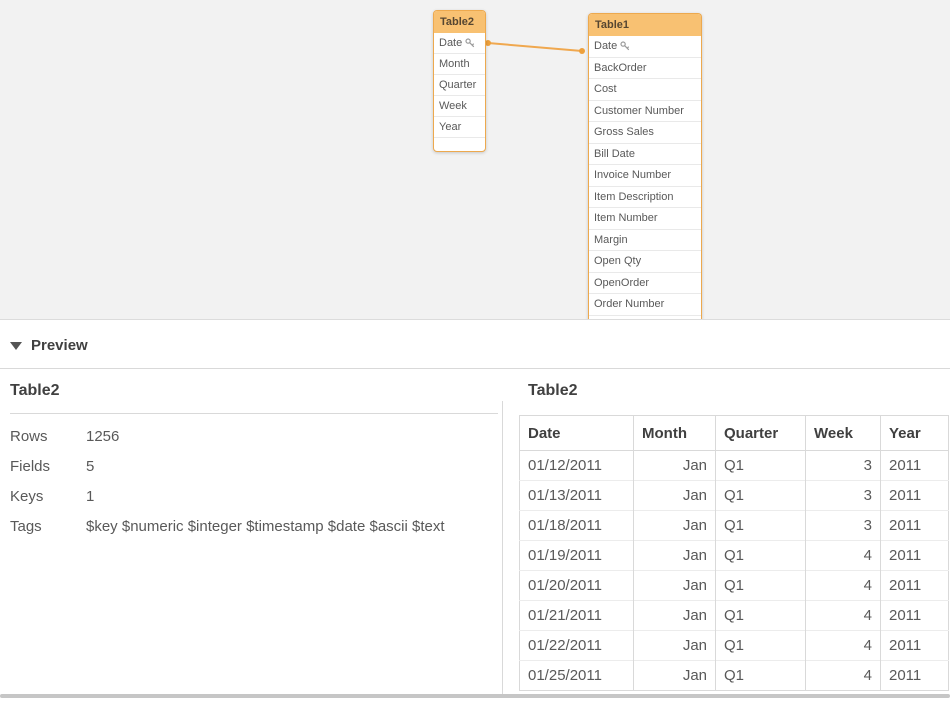 The height and width of the screenshot is (701, 950). What do you see at coordinates (674, 433) in the screenshot?
I see `column-header-month: Month` at bounding box center [674, 433].